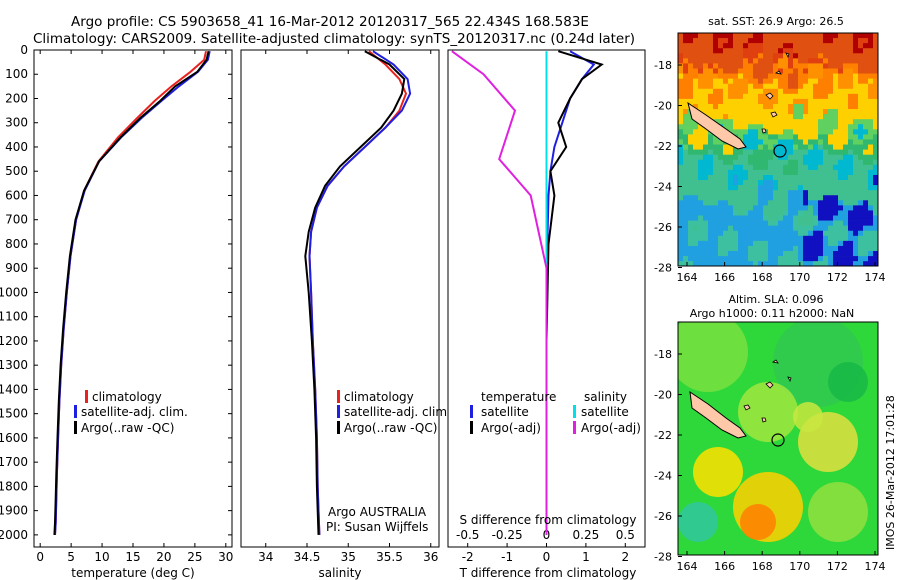 This screenshot has height=580, width=900. Describe the element at coordinates (14, 365) in the screenshot. I see `depth-tick-label: 1300` at that location.